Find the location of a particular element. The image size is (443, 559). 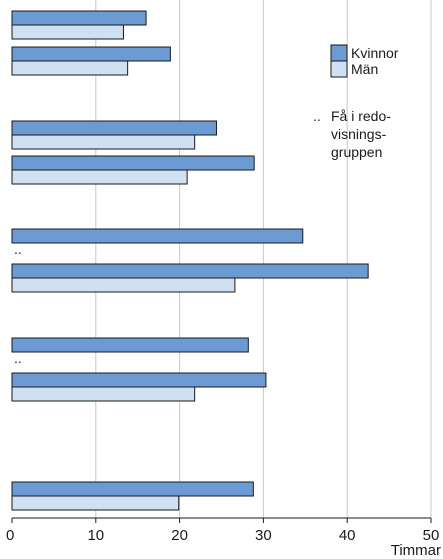

legend-swatch-kvinnor is located at coordinates (339, 53).